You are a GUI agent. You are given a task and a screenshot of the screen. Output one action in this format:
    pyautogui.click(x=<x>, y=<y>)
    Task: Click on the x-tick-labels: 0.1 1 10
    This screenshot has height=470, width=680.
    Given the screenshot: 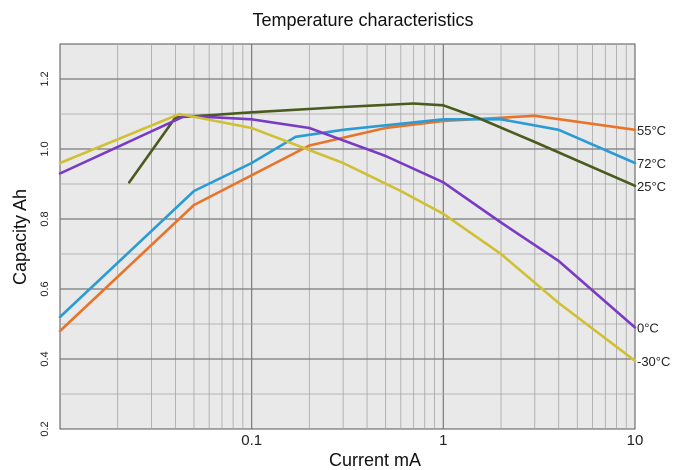 What is the action you would take?
    pyautogui.click(x=442, y=440)
    